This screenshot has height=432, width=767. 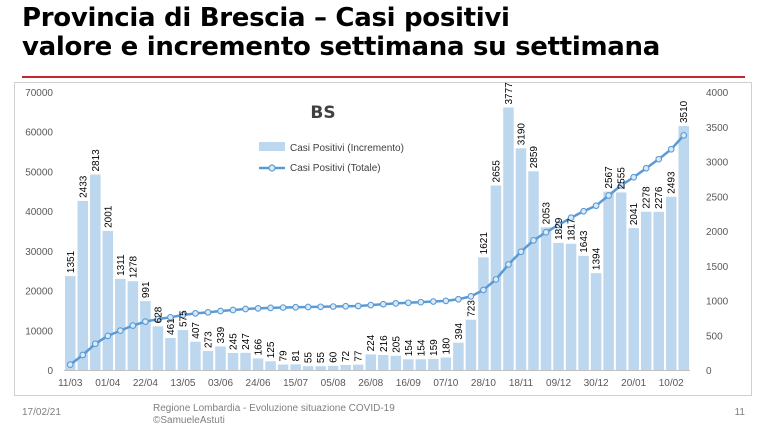 I want to click on legend-swatch-marker, so click(x=272, y=168).